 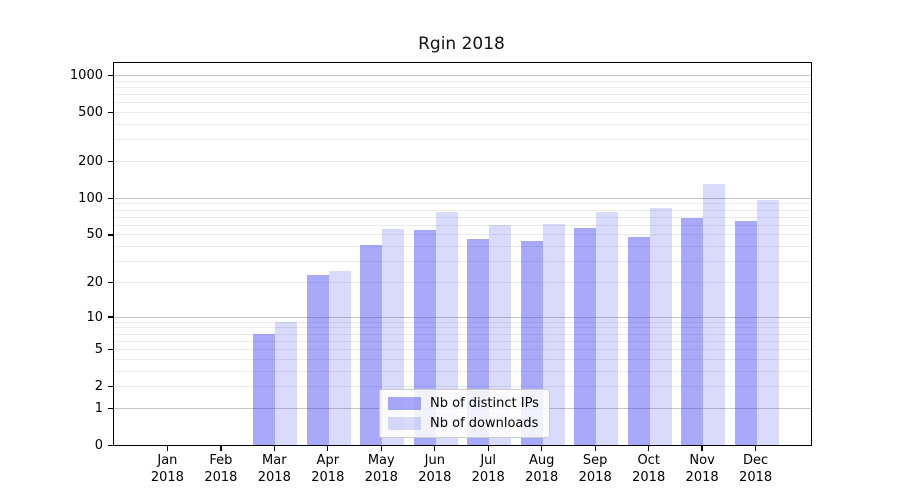 I want to click on bar-ips-mar, so click(x=264, y=389).